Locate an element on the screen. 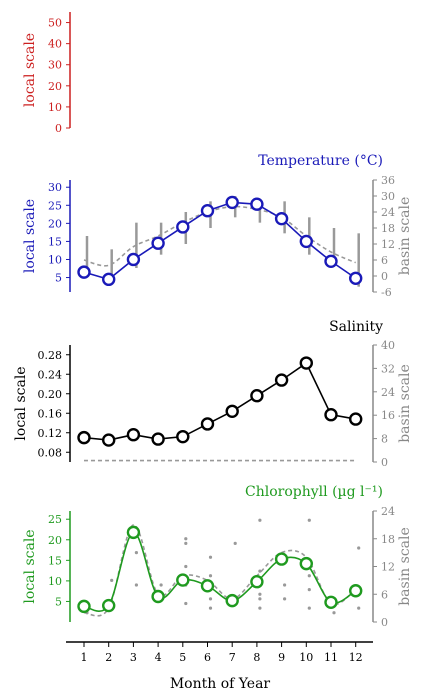 The height and width of the screenshot is (700, 433). salinity-left-tick-label: 0.20 is located at coordinates (50, 394).